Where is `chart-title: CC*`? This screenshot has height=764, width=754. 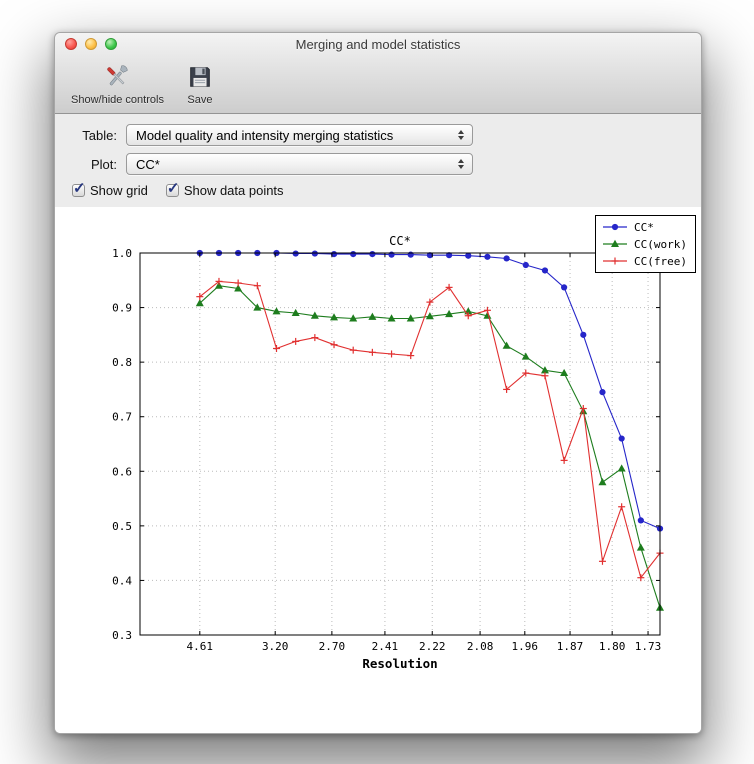 chart-title: CC* is located at coordinates (400, 241).